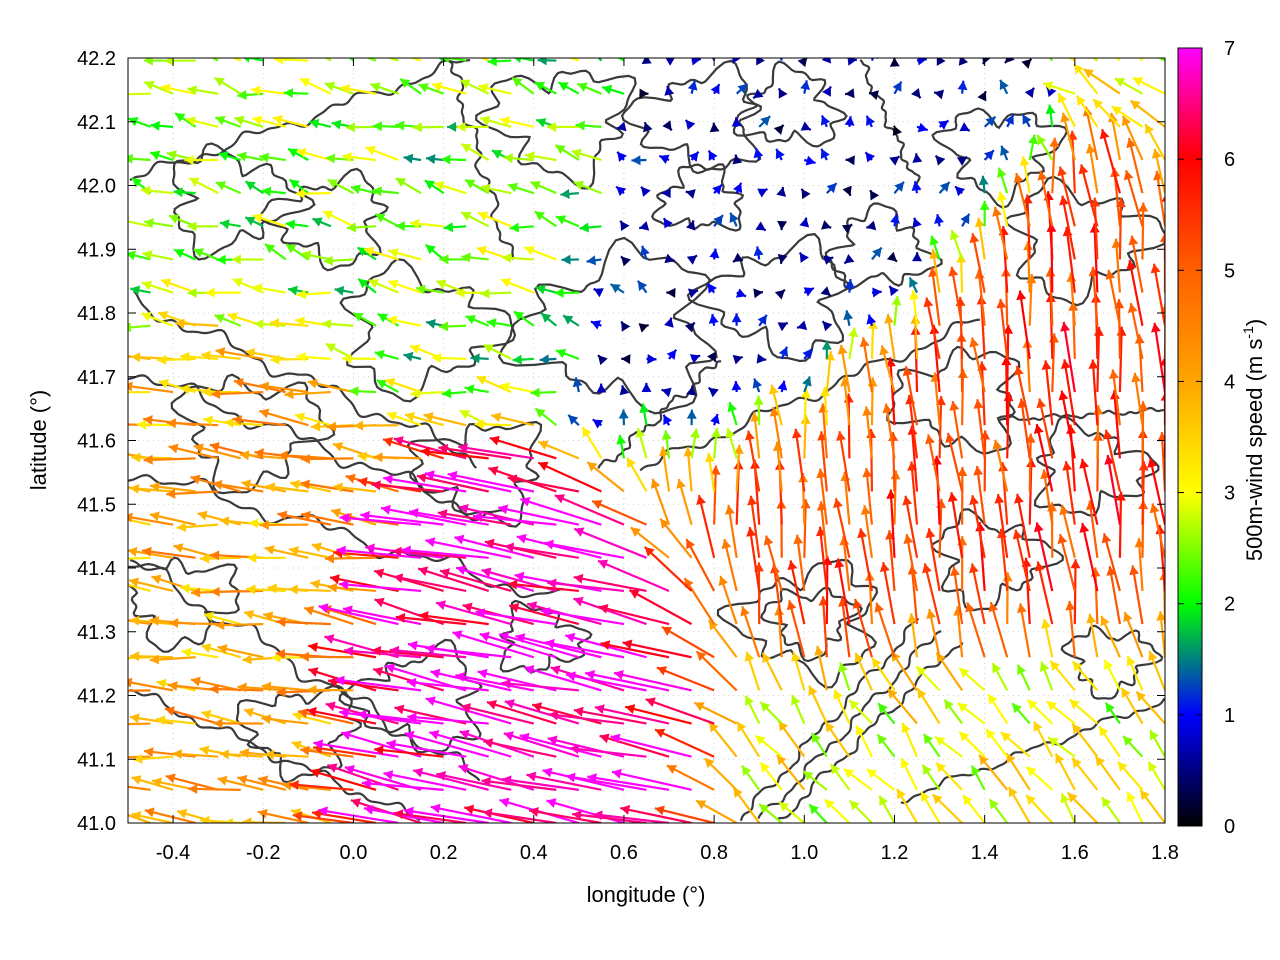  Describe the element at coordinates (1222, 438) in the screenshot. I see `colorbar: 0 1 2 3 4 5 6 7 500m-wind speed (m s-1)` at that location.